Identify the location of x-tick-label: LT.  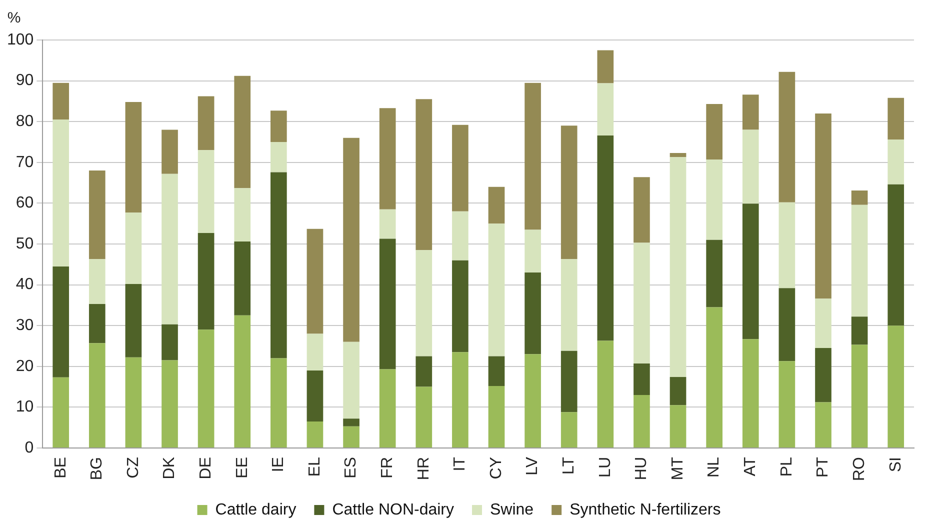
(569, 465).